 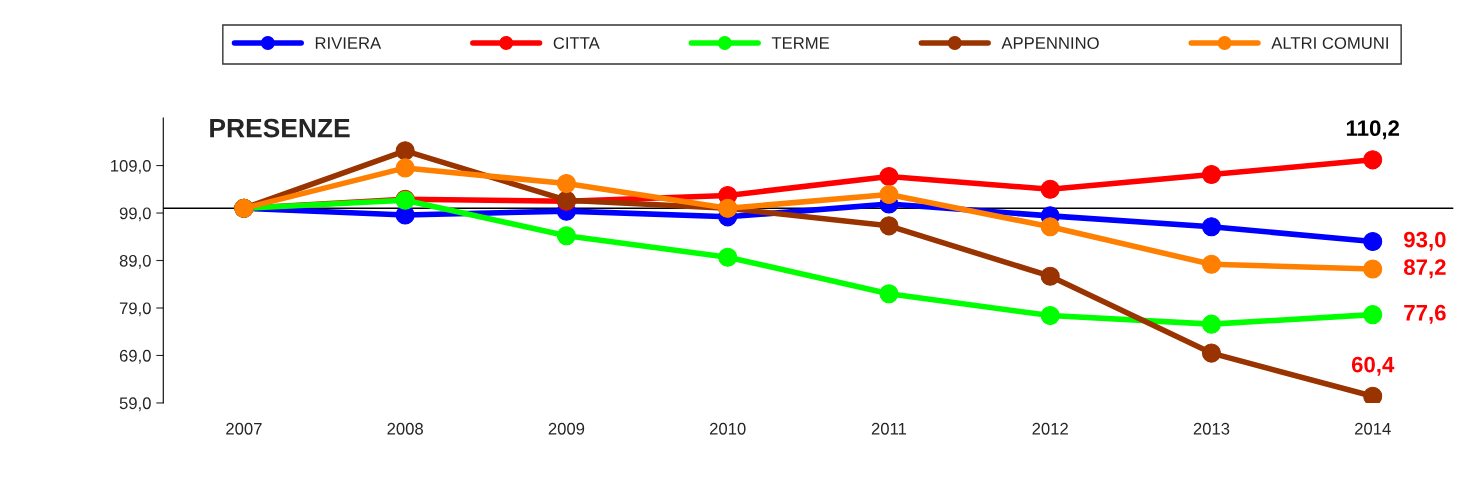 What do you see at coordinates (244, 428) in the screenshot?
I see `x-tick-label: 2007` at bounding box center [244, 428].